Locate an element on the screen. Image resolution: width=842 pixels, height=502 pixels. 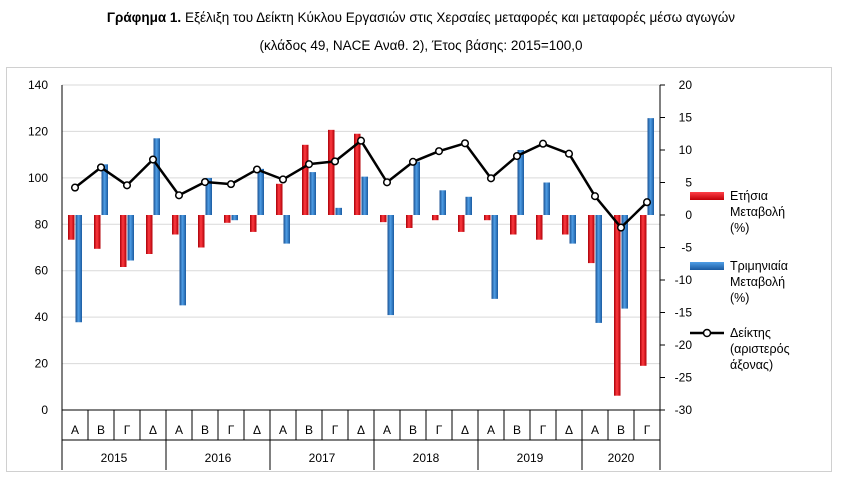
right-tick-label: 0 is located at coordinates (688, 215).